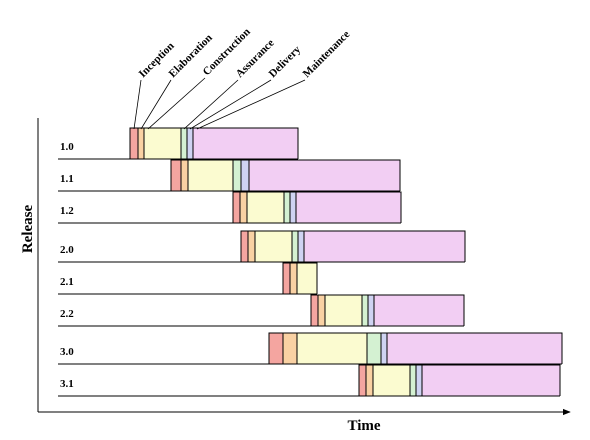 The height and width of the screenshot is (440, 590). What do you see at coordinates (261, 310) in the screenshot?
I see `release-row: 2.2` at bounding box center [261, 310].